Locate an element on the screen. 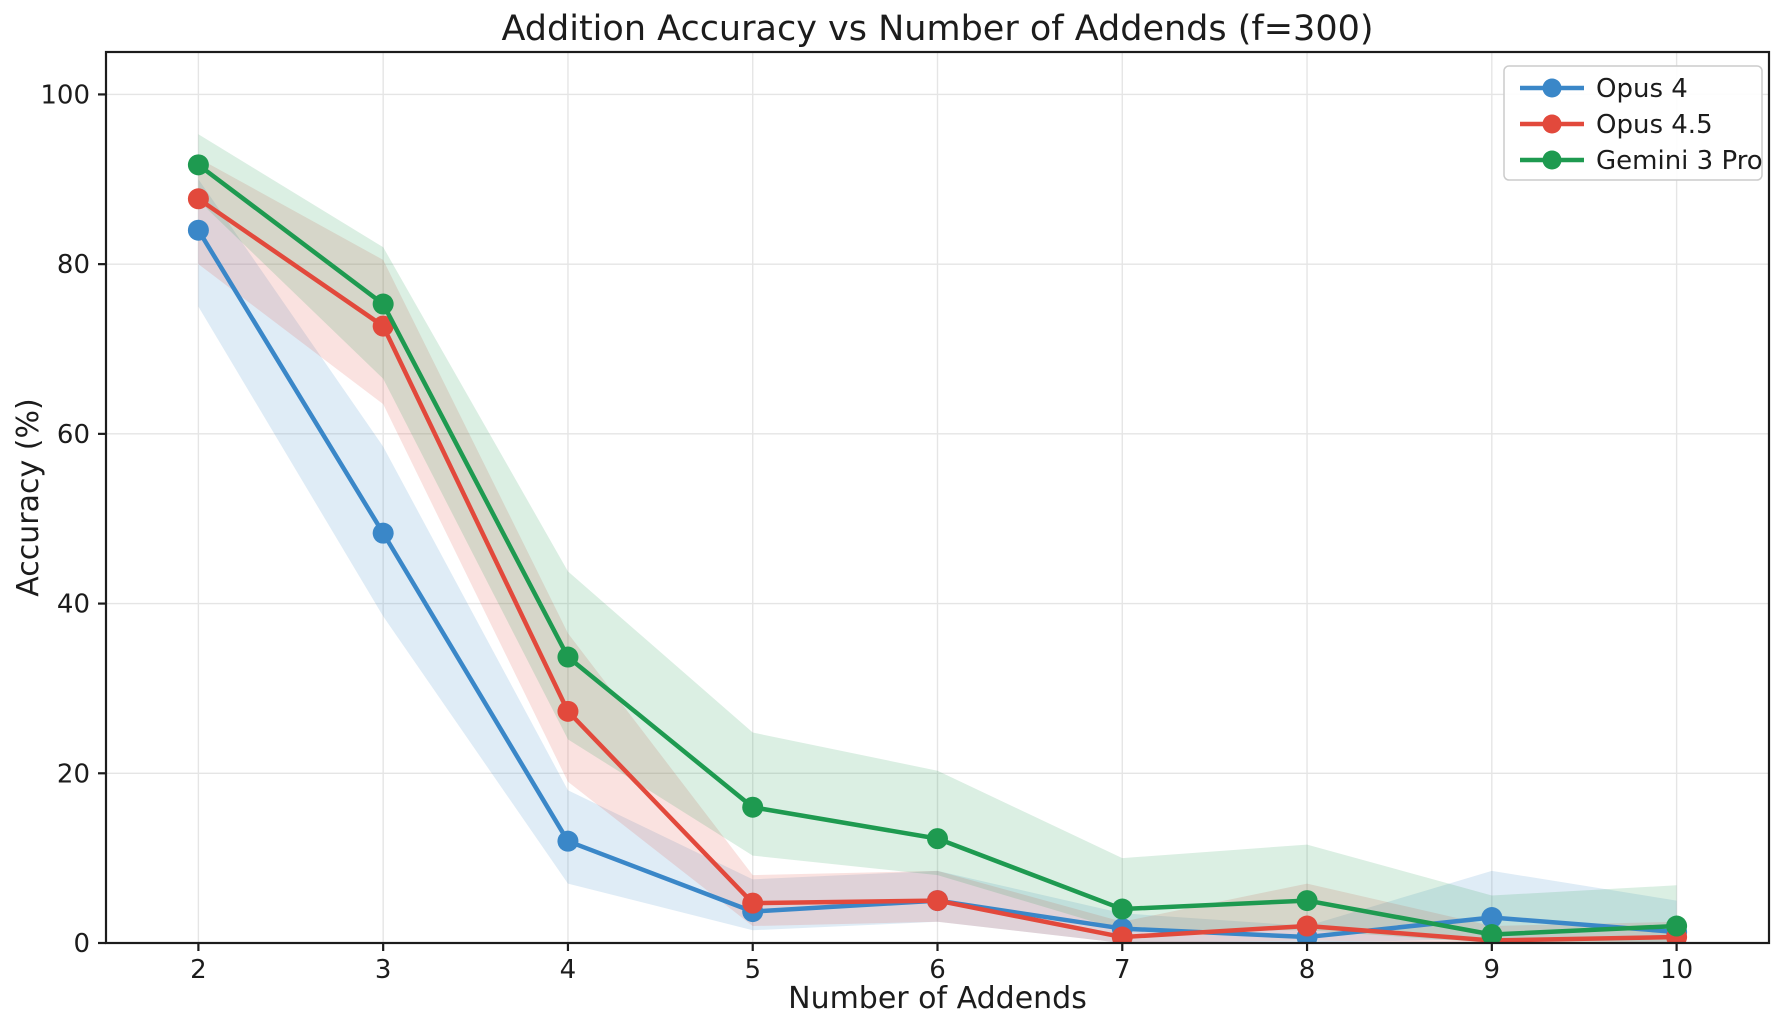 The width and height of the screenshot is (1784, 1033). x-tick-label-9: 9 is located at coordinates (1492, 970).